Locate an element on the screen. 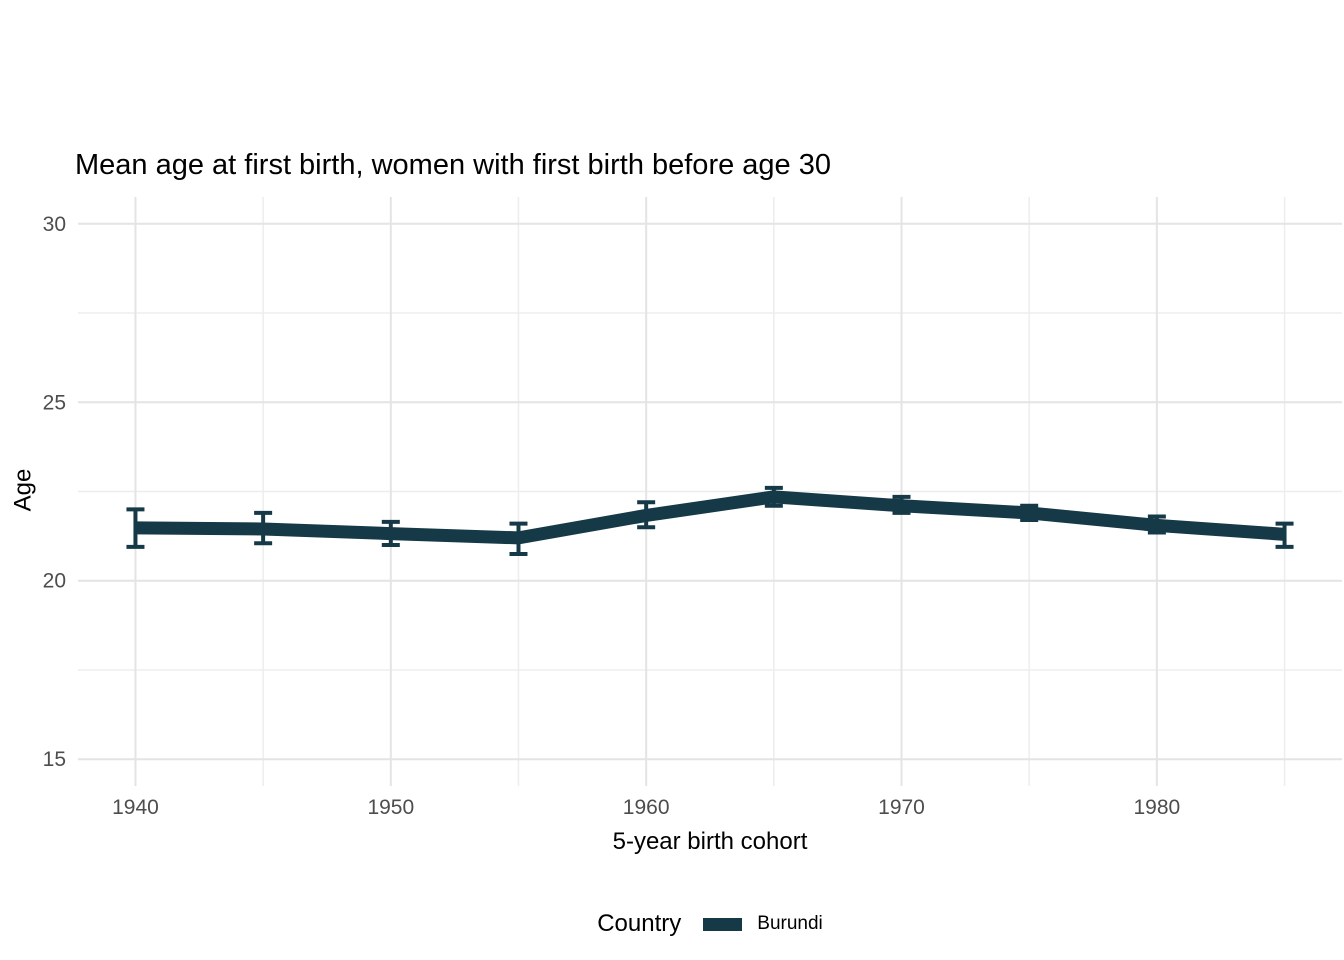  y-tick-label: 20 is located at coordinates (54, 581).